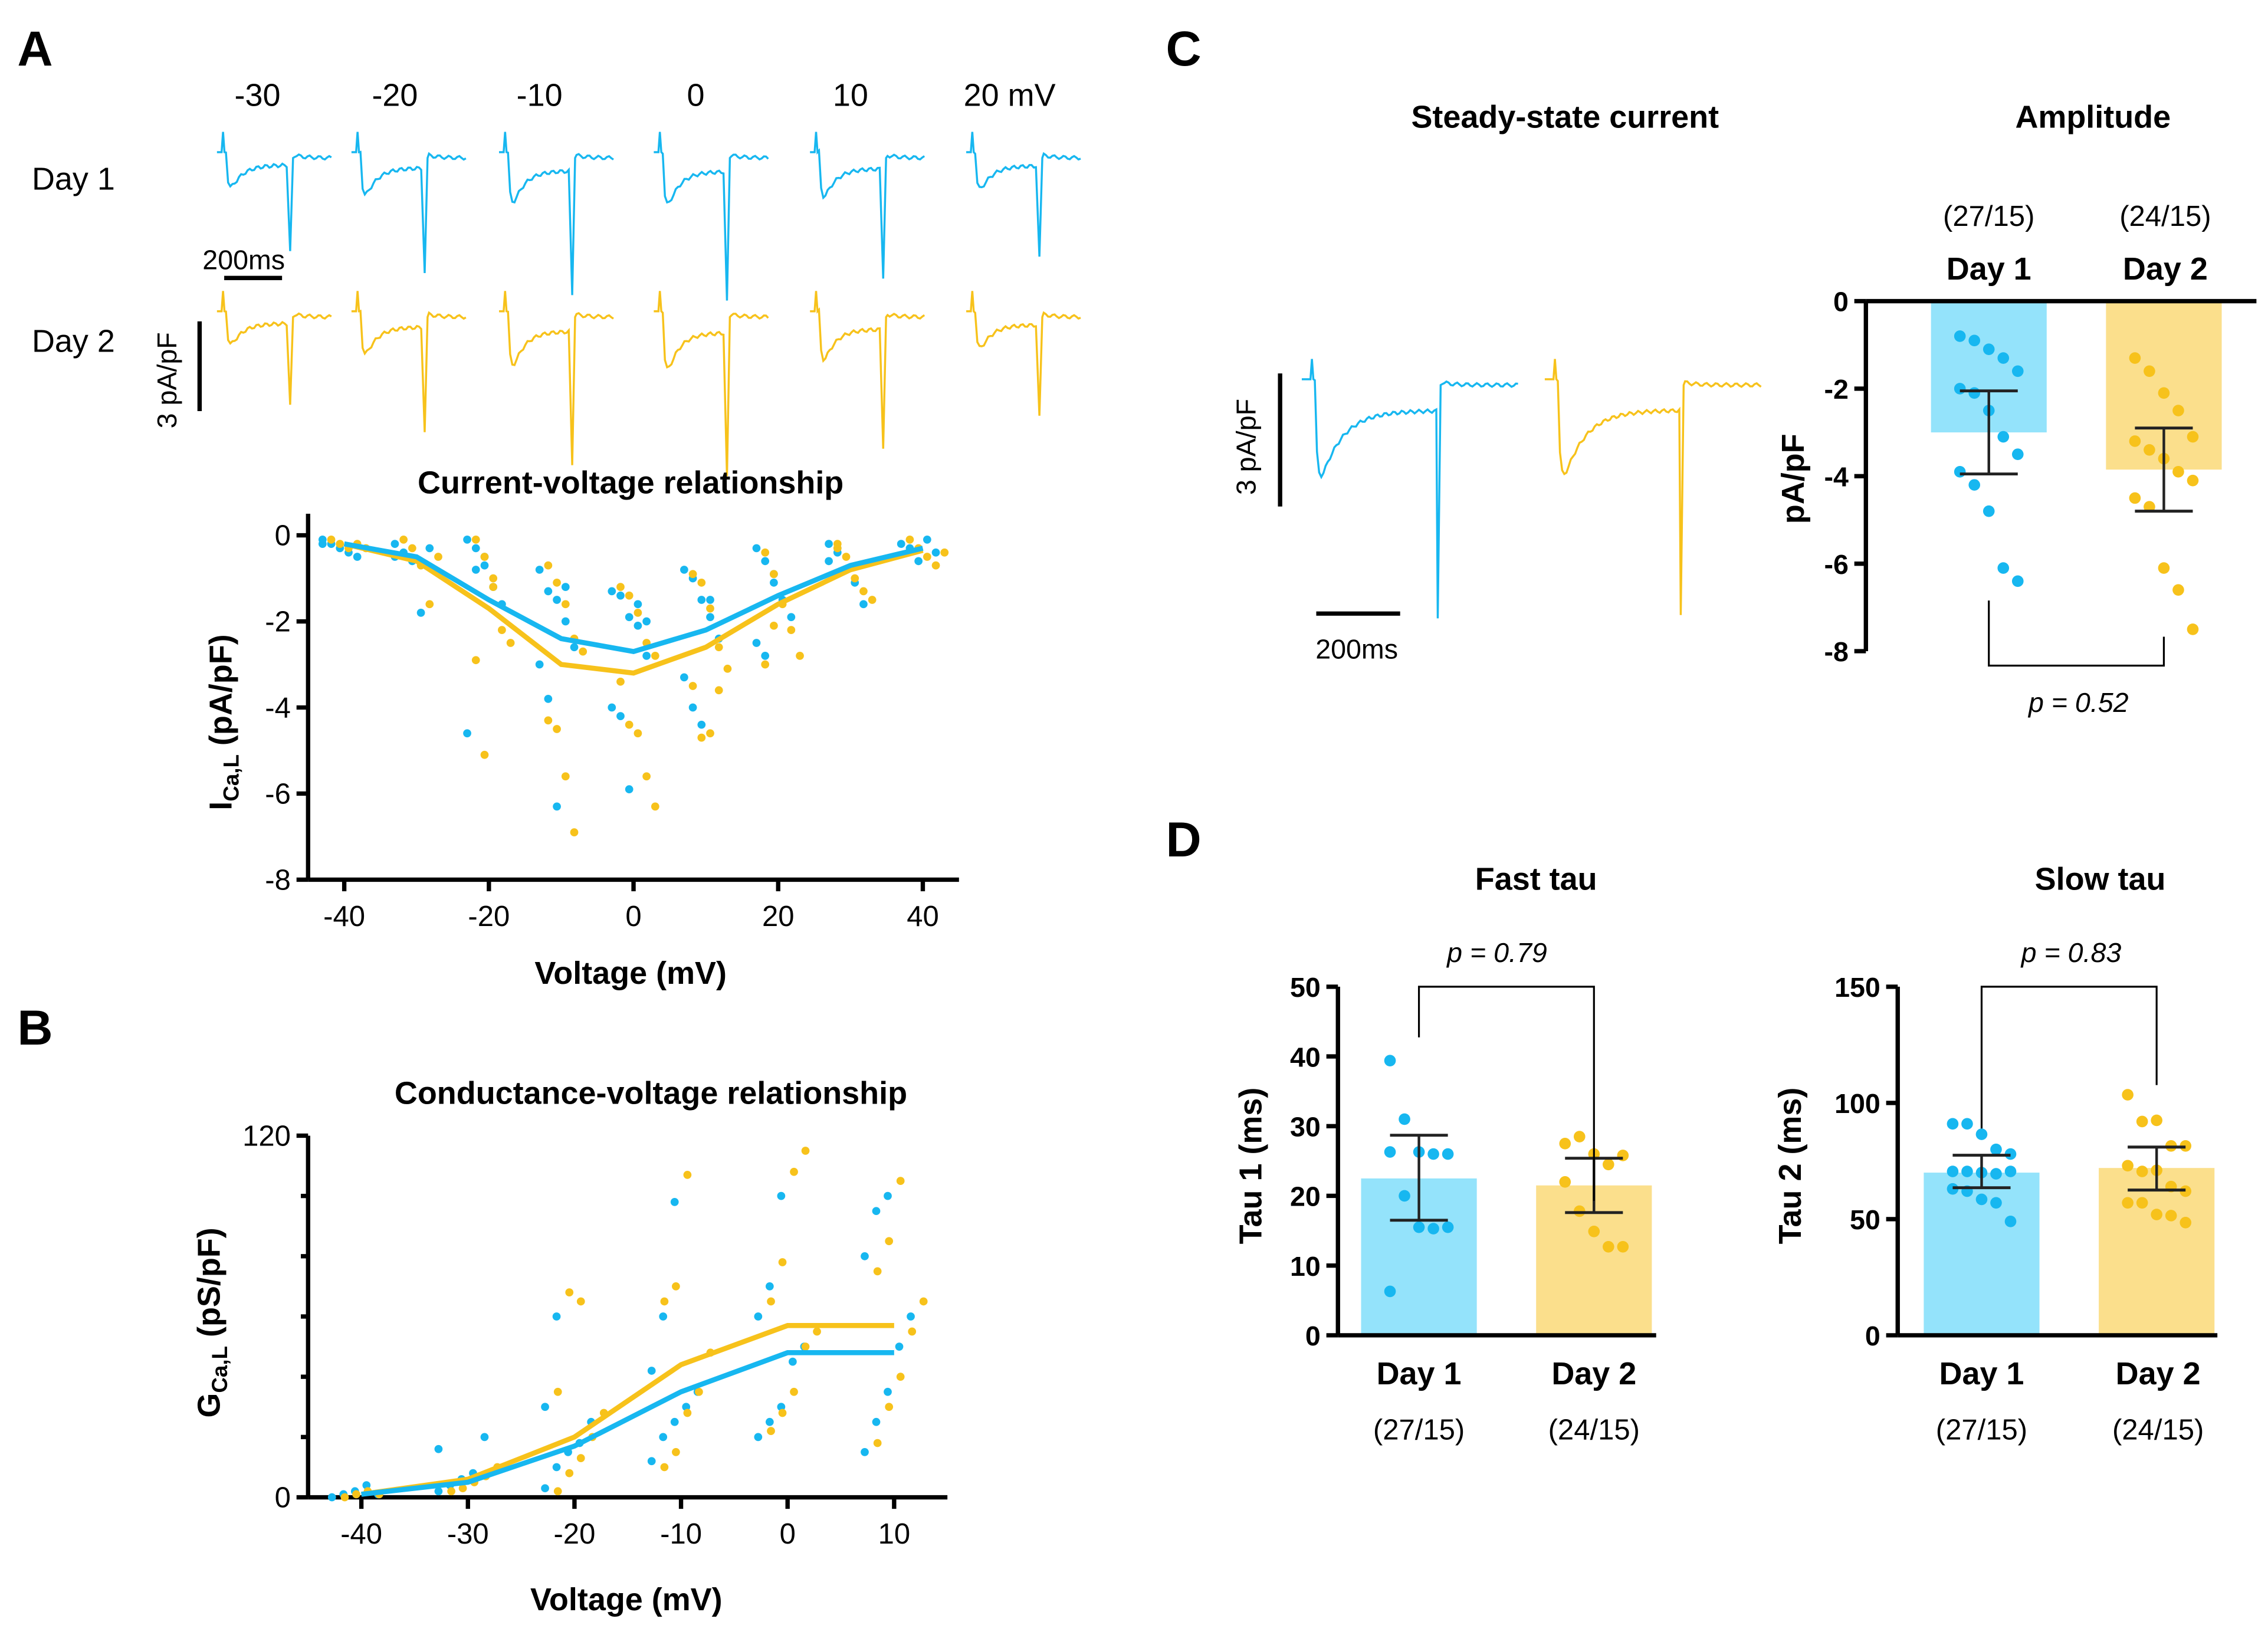 This screenshot has height=1635, width=2268. What do you see at coordinates (223, 722) in the screenshot?
I see `iv-ylabel: ICa,L (pA/pF)` at bounding box center [223, 722].